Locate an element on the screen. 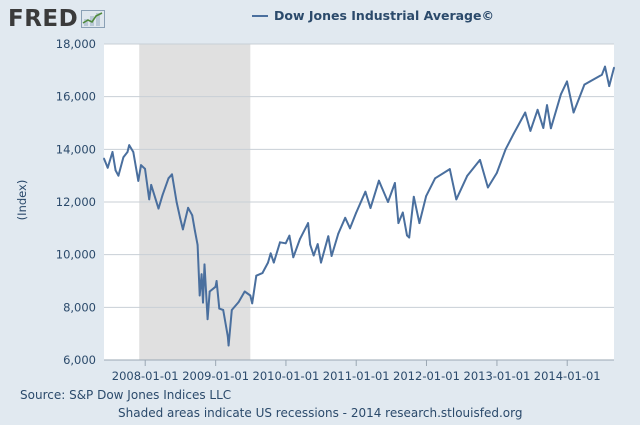 The width and height of the screenshot is (640, 425). x-tick-label: 2009-01-01 is located at coordinates (215, 376).